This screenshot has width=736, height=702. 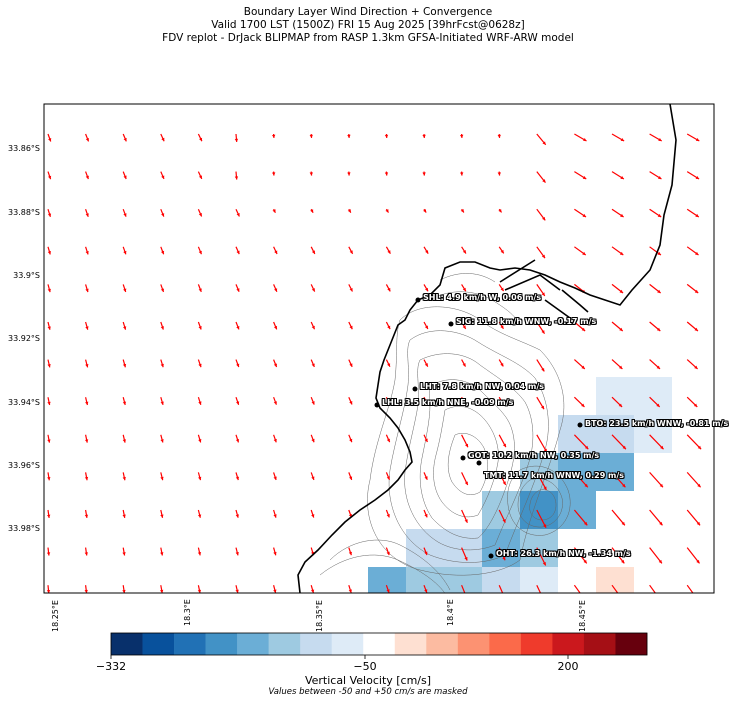 I want to click on colorbar-tick-min: −332, so click(x=111, y=666).